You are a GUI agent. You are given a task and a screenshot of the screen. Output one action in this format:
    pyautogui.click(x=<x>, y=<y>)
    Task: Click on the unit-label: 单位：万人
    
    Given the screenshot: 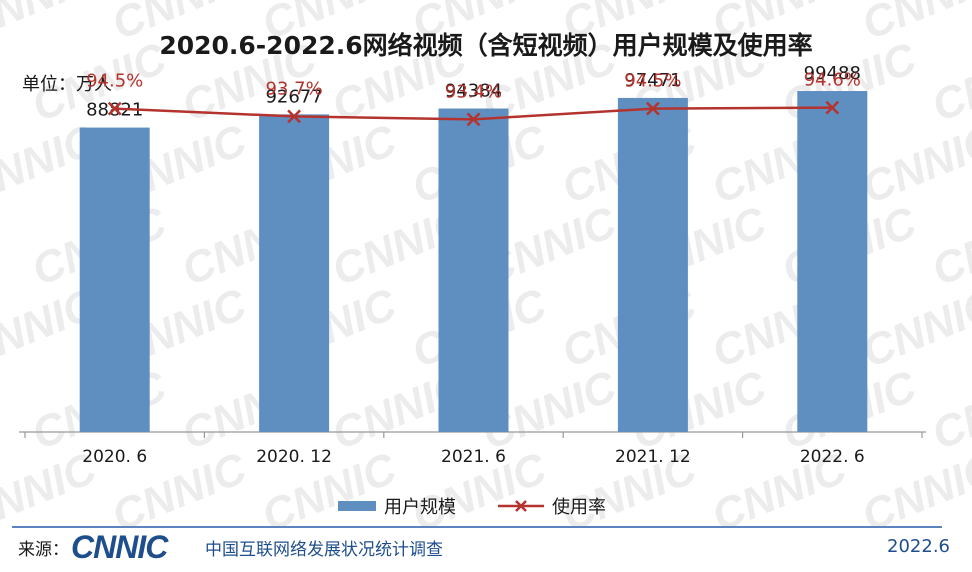 What is the action you would take?
    pyautogui.click(x=67, y=84)
    